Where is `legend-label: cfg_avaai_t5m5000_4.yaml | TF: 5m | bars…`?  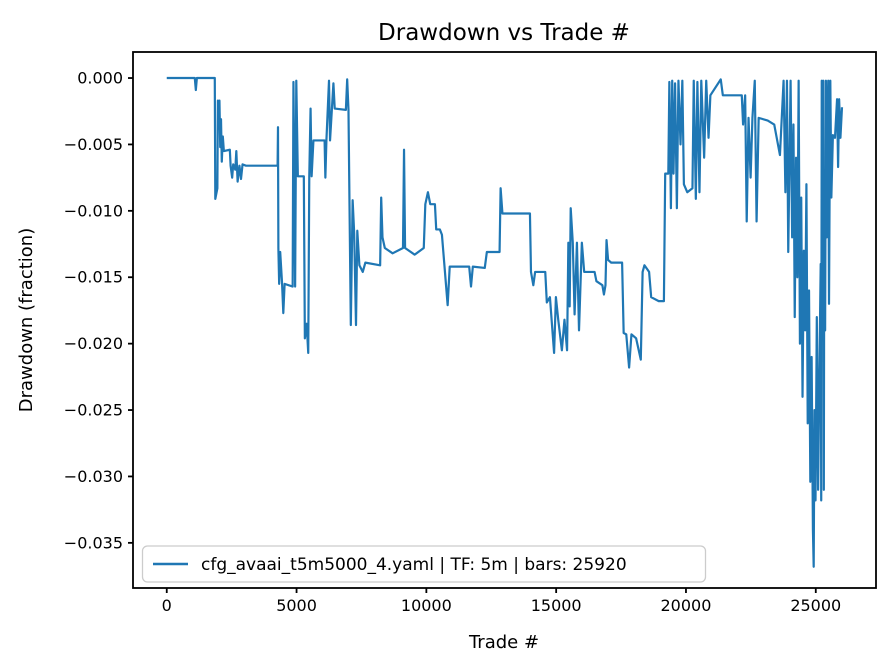
legend-label: cfg_avaai_t5m5000_4.yaml | TF: 5m | bars… is located at coordinates (414, 565).